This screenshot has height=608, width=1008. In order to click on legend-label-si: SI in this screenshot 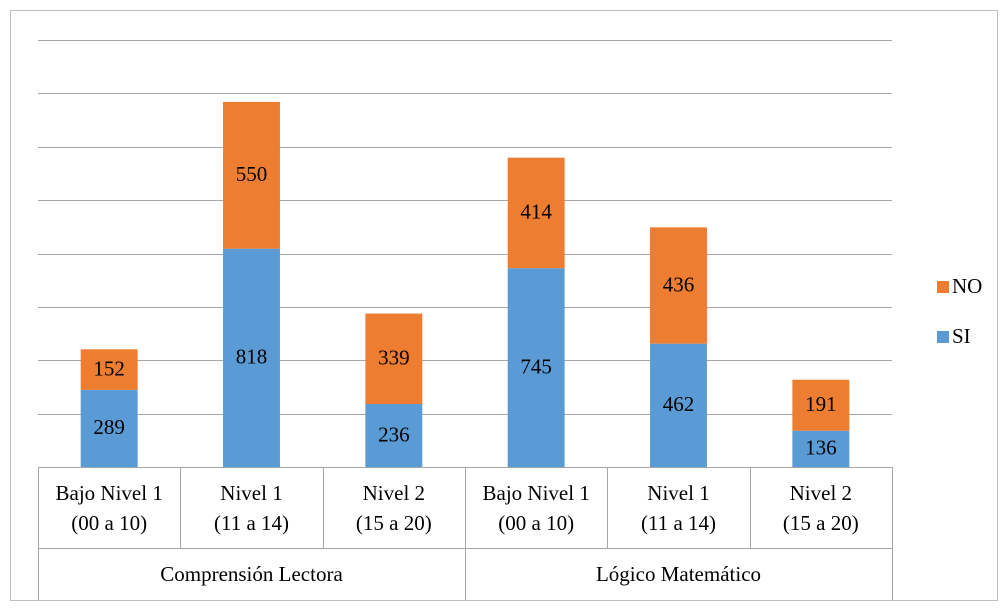, I will do `click(961, 336)`.